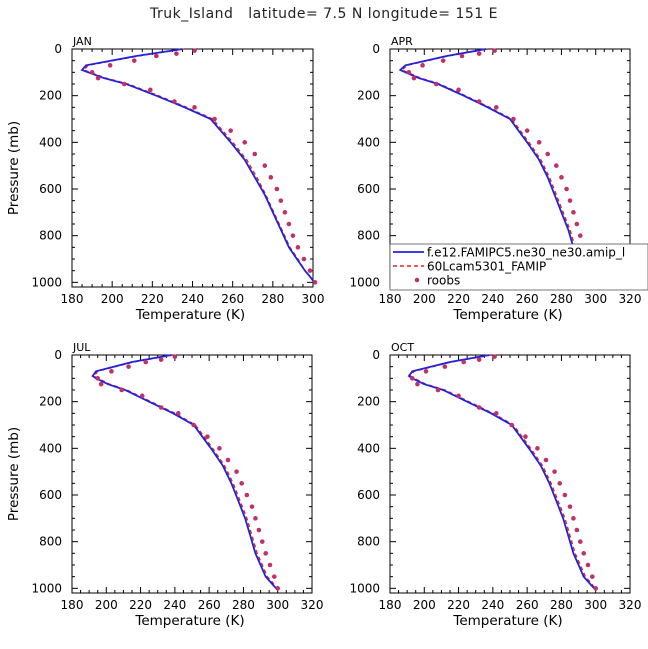 The height and width of the screenshot is (649, 648). I want to click on panel-label: OCT, so click(402, 347).